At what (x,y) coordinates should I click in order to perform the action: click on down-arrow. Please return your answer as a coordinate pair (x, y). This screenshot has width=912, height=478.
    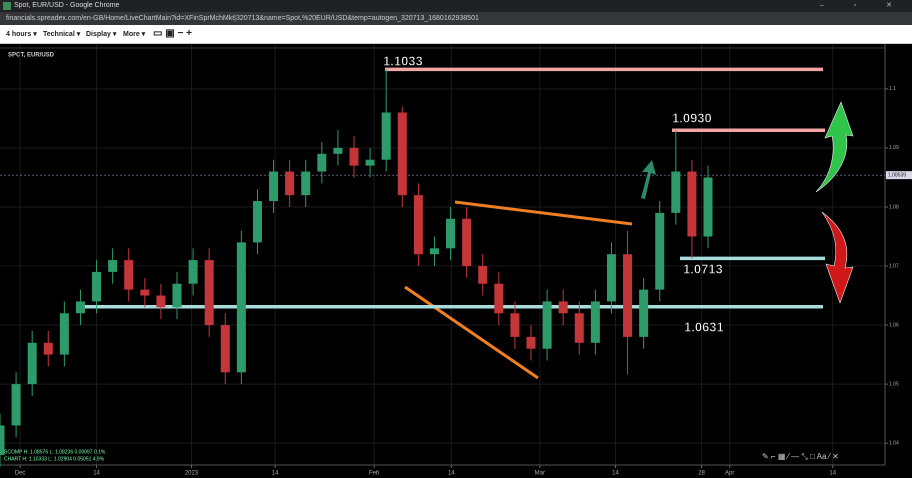
    Looking at the image, I should click on (837, 257).